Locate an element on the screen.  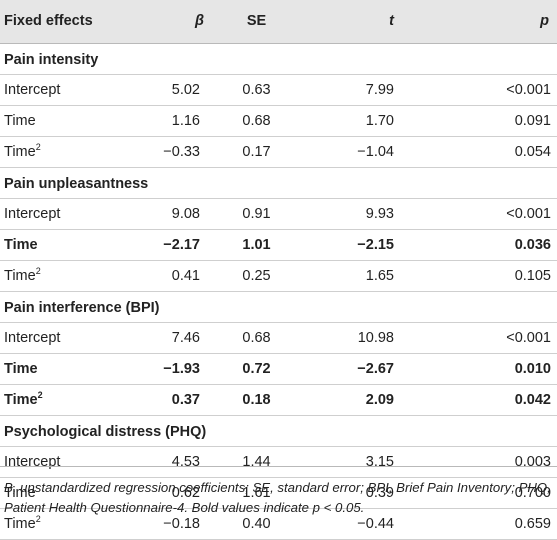
section-header-row: Psychological distress (PHQ) is located at coordinates (278, 430).